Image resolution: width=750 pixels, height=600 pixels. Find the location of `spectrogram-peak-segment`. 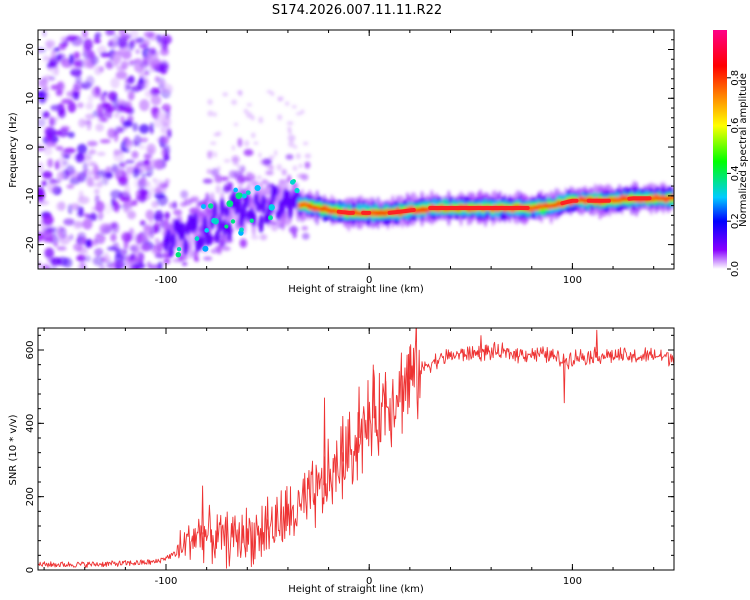

spectrogram-peak-segment is located at coordinates (569, 202).